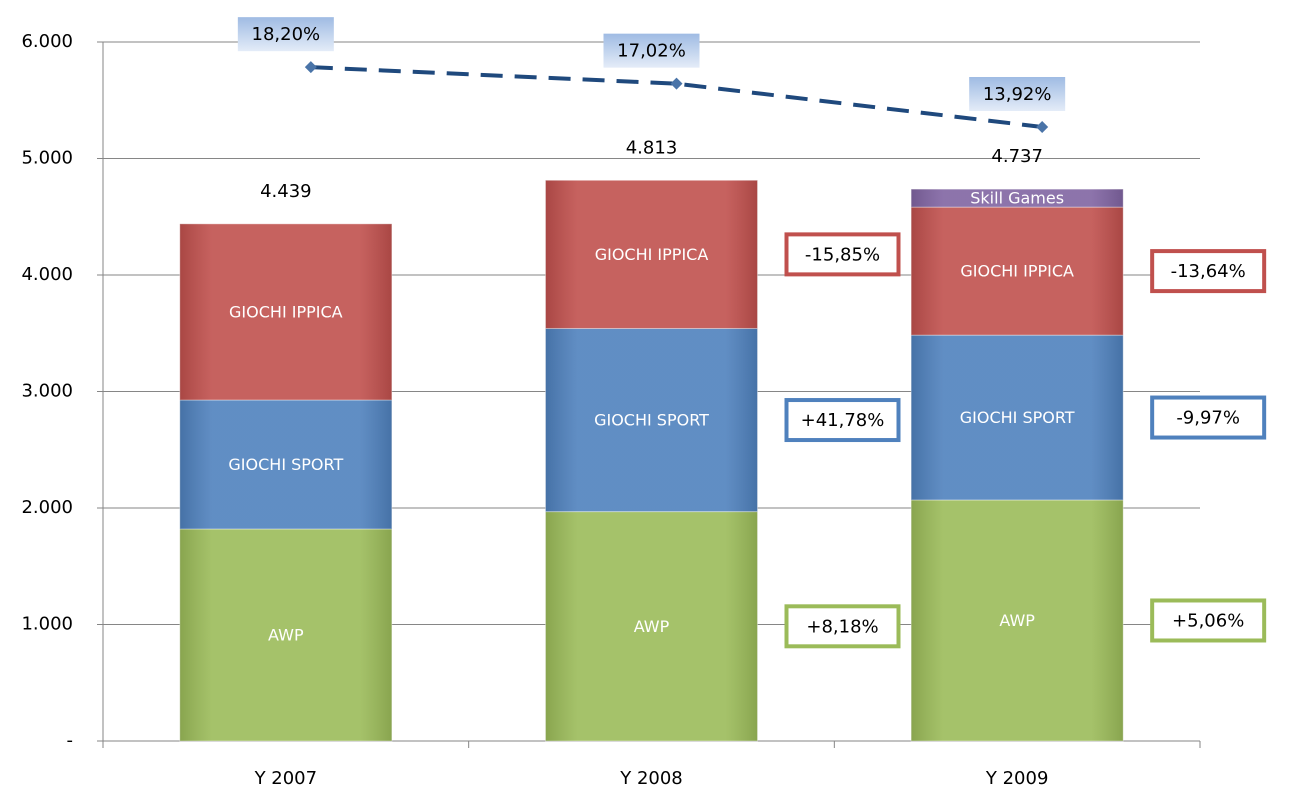 This screenshot has height=798, width=1295. I want to click on change-label: +8,18%, so click(842, 626).